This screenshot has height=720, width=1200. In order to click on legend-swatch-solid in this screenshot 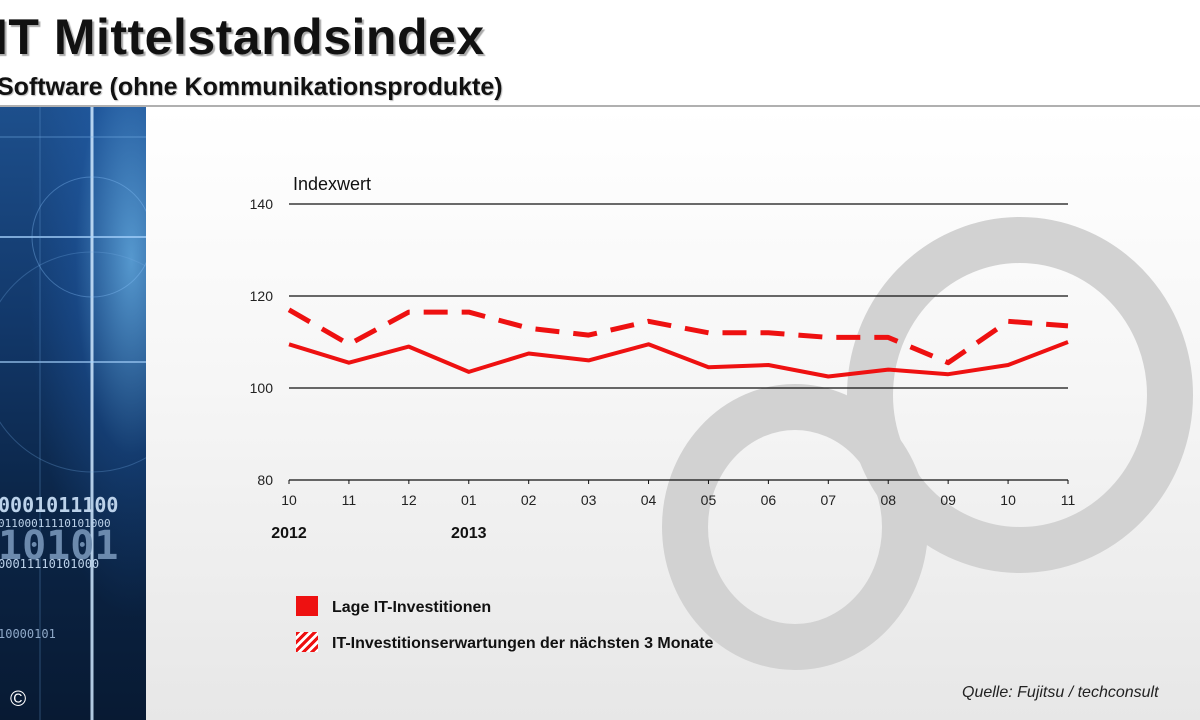, I will do `click(307, 606)`.